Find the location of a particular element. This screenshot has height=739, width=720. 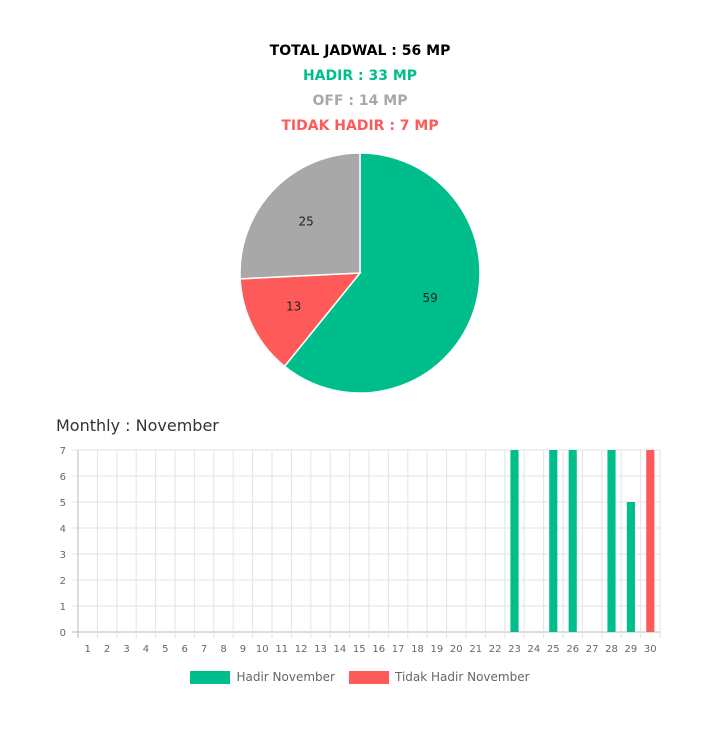

pie-slice-label-2: 25 is located at coordinates (305, 222).